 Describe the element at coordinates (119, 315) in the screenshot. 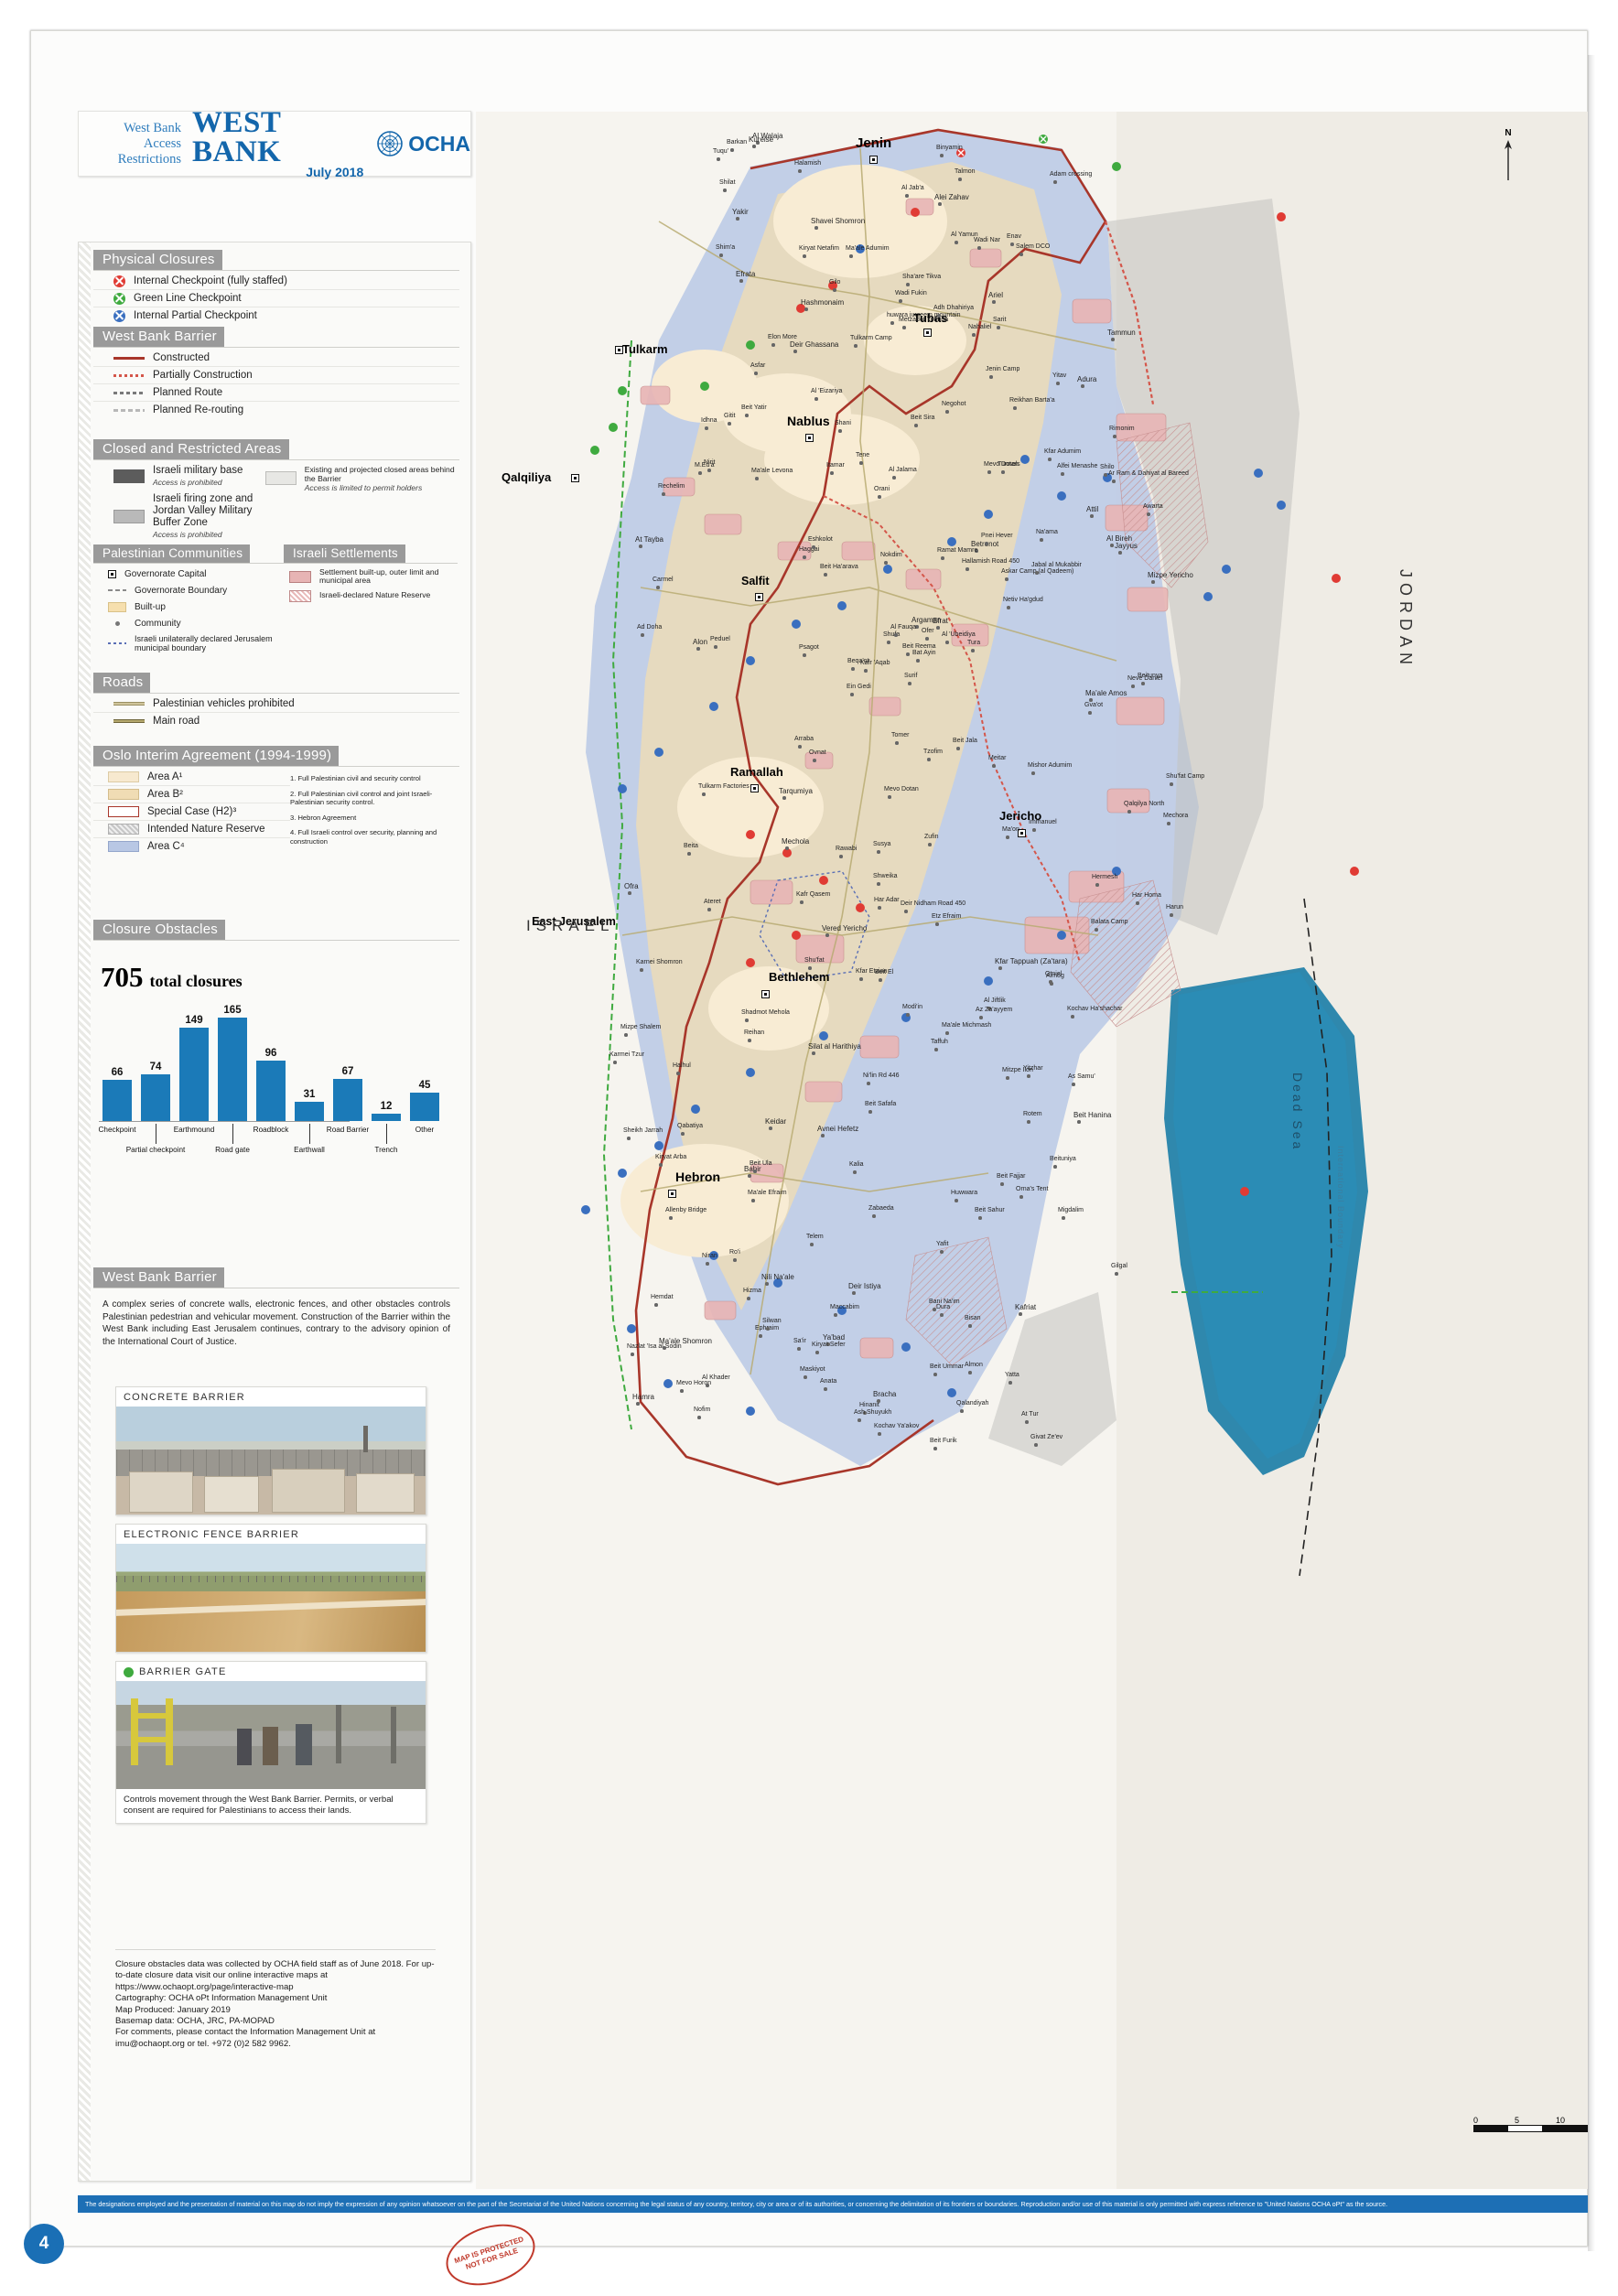

I see `checkpoint-blue-icon` at that location.